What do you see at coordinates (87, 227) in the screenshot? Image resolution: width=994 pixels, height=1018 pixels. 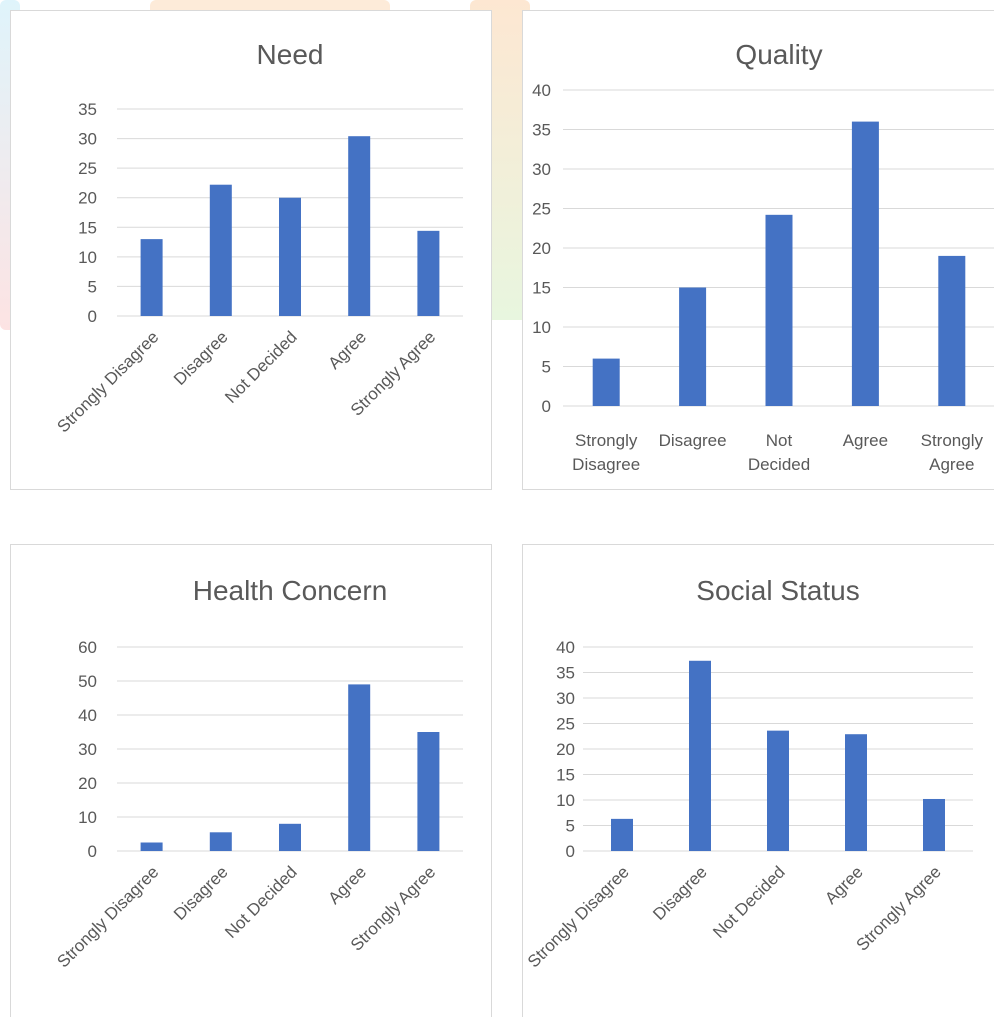 I see `y-tick-label-need-15: 15` at bounding box center [87, 227].